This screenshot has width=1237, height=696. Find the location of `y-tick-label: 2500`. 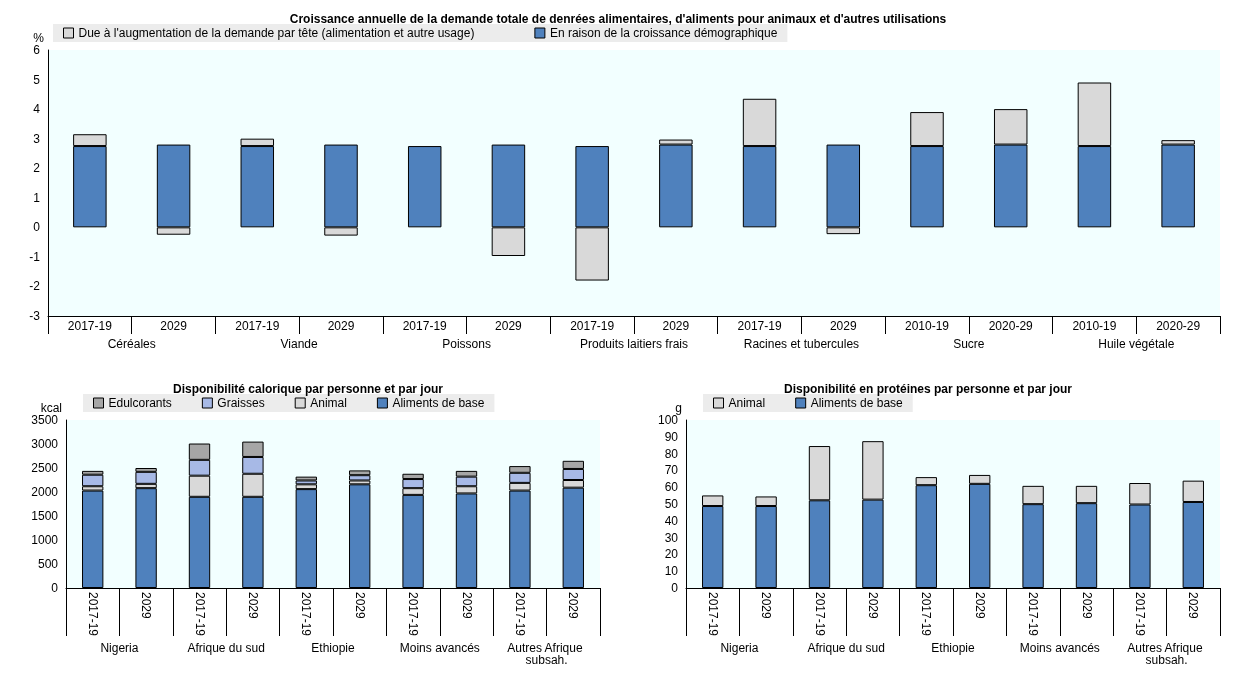

y-tick-label: 2500 is located at coordinates (45, 468).